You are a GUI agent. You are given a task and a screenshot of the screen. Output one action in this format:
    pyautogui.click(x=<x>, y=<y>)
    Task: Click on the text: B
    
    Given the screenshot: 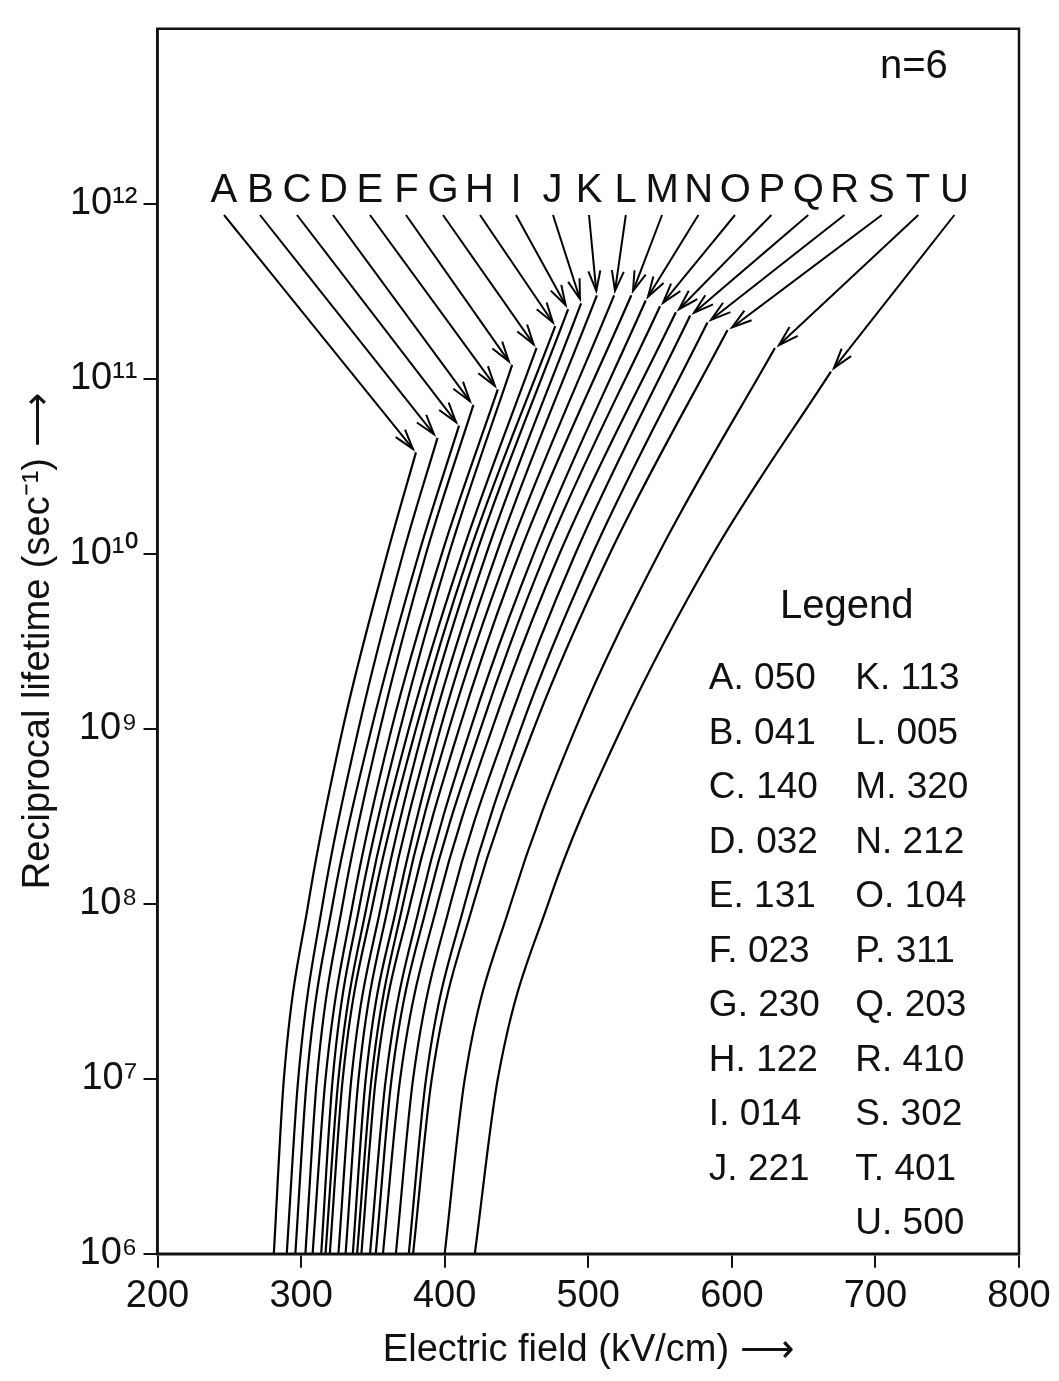 What is the action you would take?
    pyautogui.click(x=260, y=187)
    